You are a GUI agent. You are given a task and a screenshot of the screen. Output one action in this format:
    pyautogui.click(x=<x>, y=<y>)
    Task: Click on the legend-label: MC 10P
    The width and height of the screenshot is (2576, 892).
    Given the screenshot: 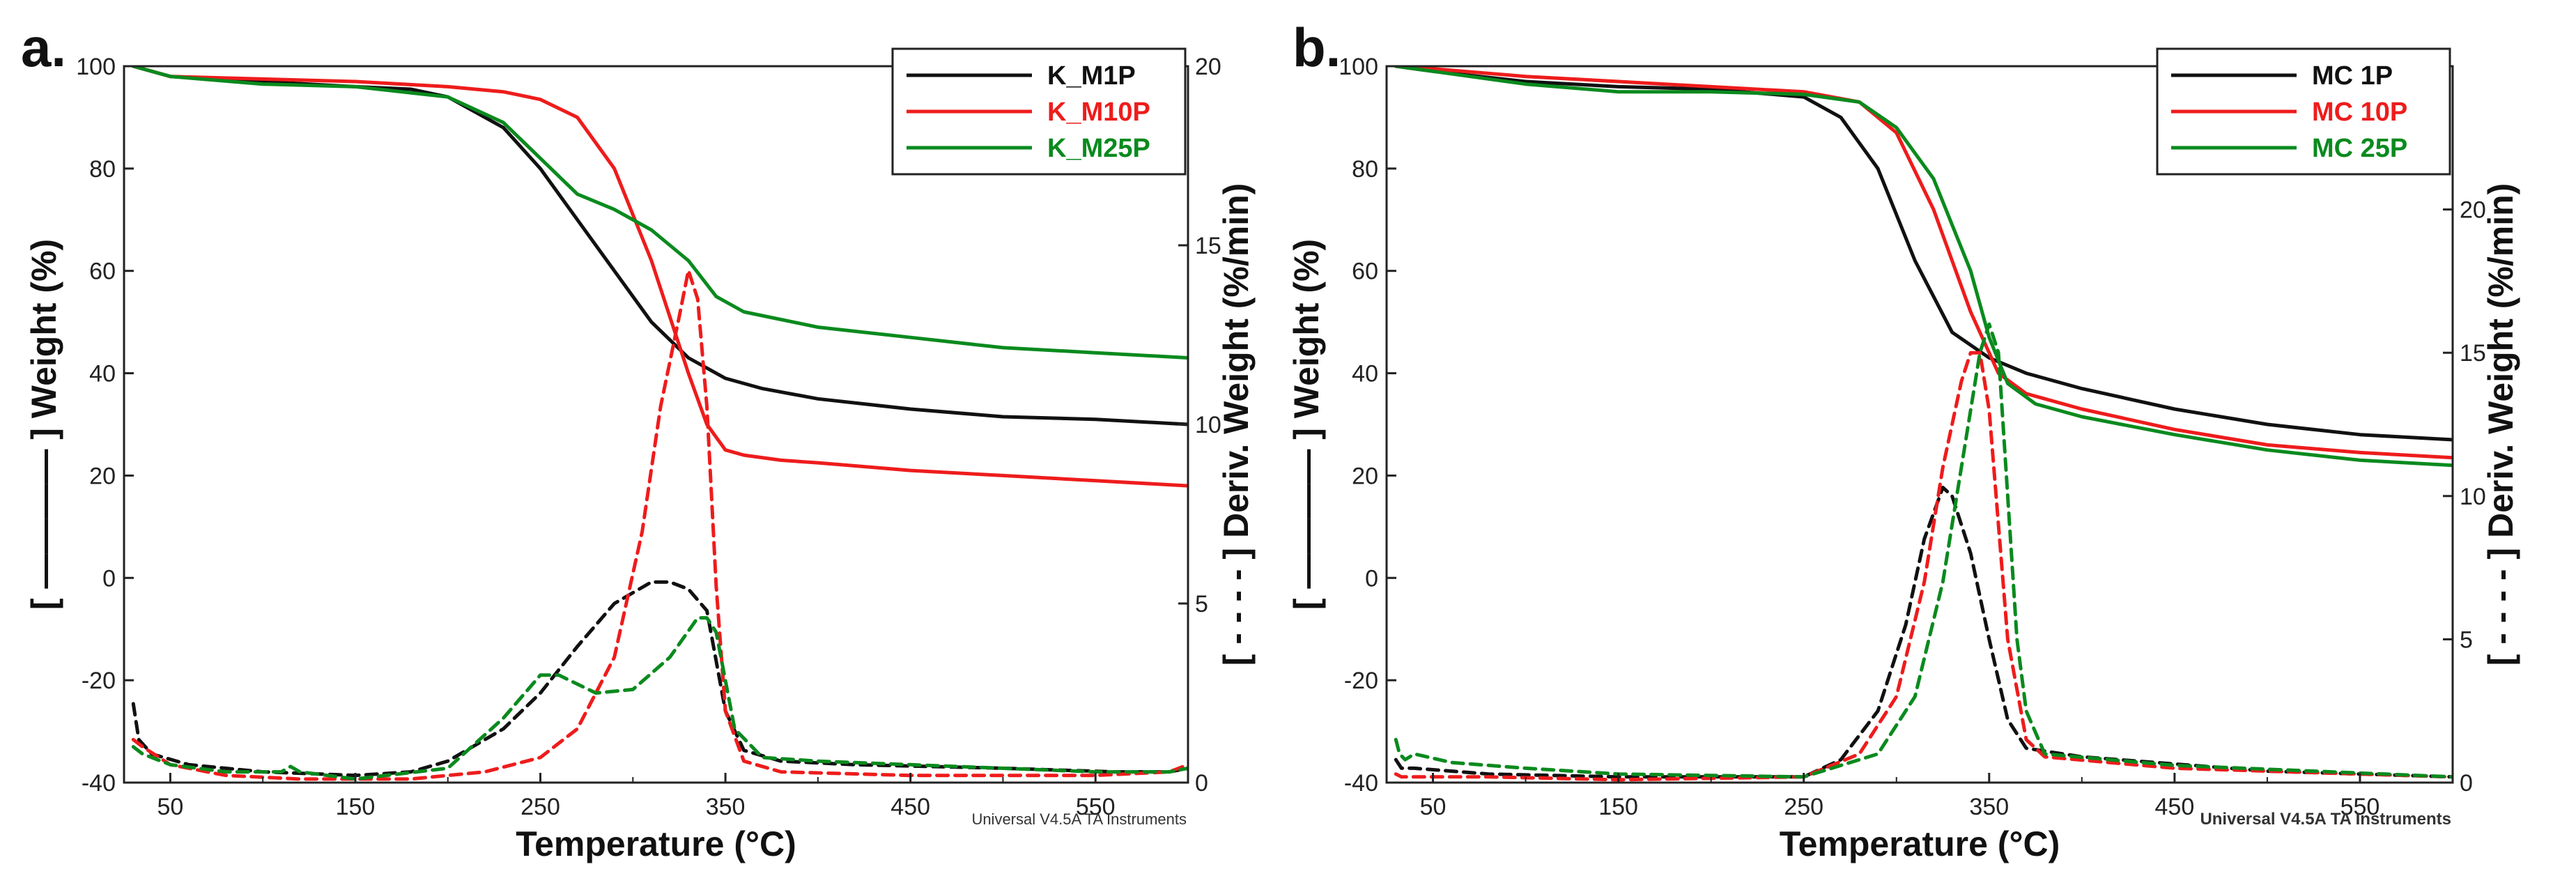 What is the action you would take?
    pyautogui.click(x=2359, y=112)
    